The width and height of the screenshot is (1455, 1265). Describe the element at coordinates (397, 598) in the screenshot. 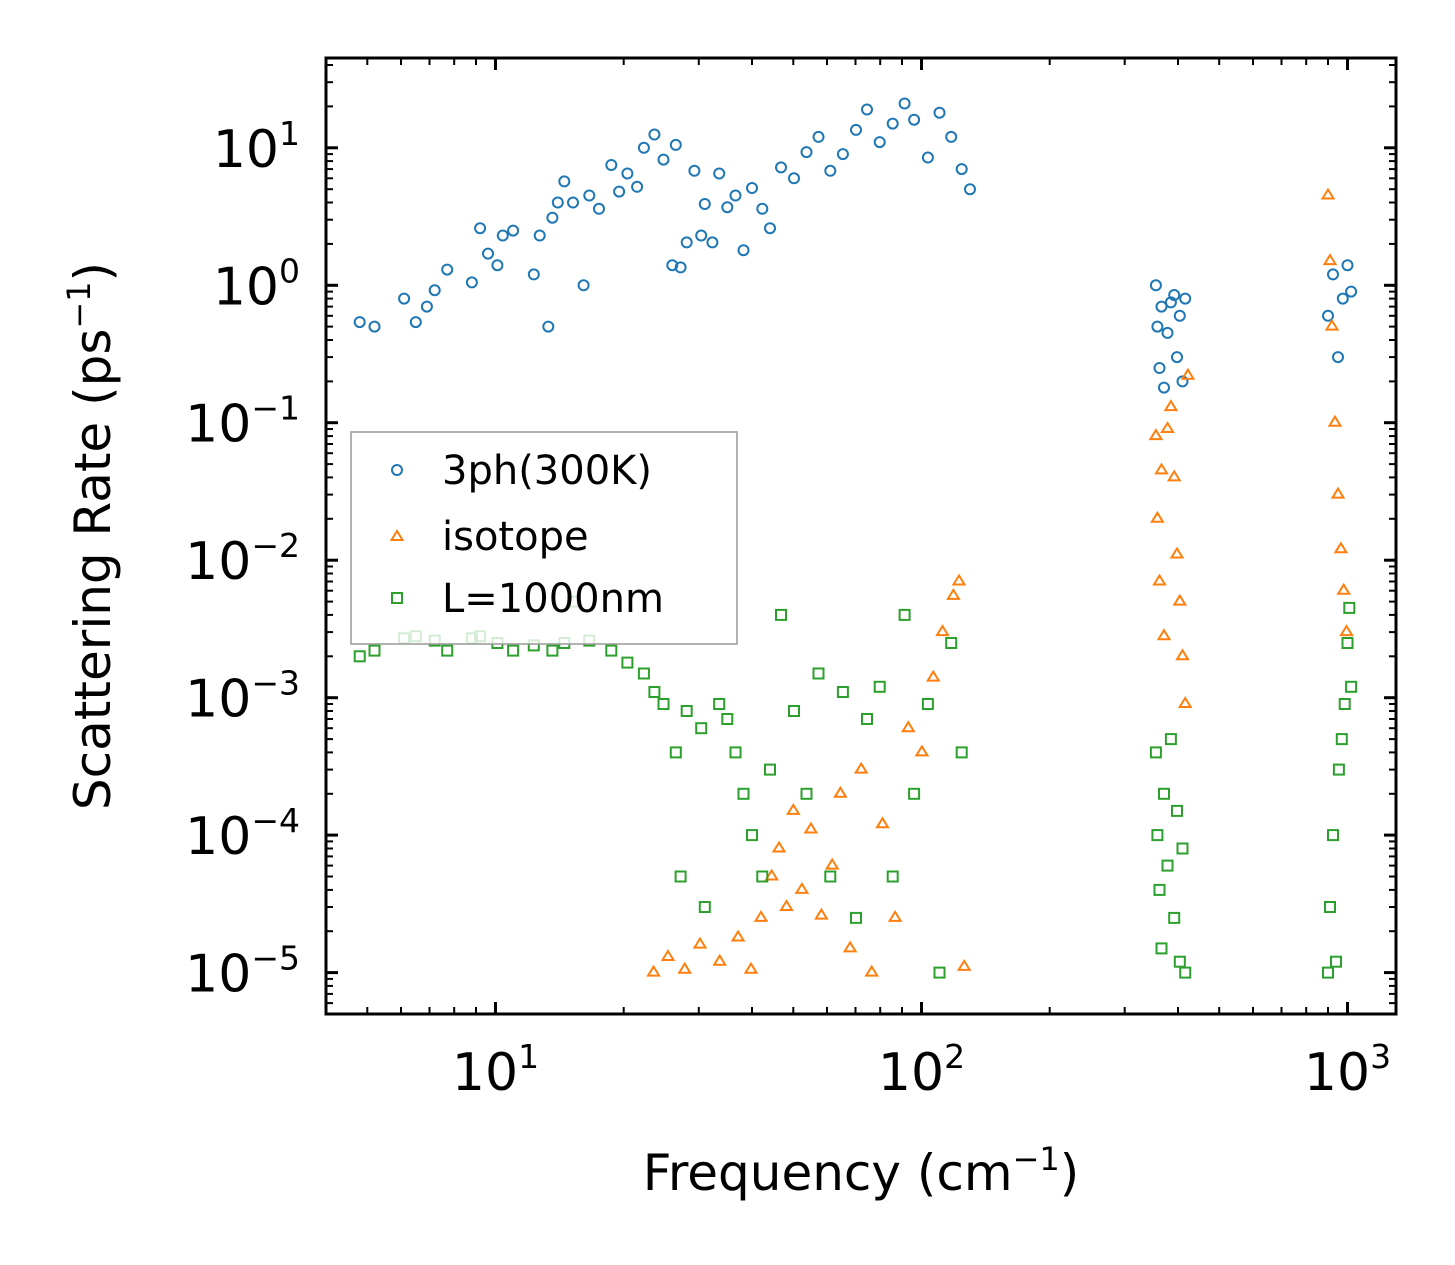

I see `legend-marker-boundary` at that location.